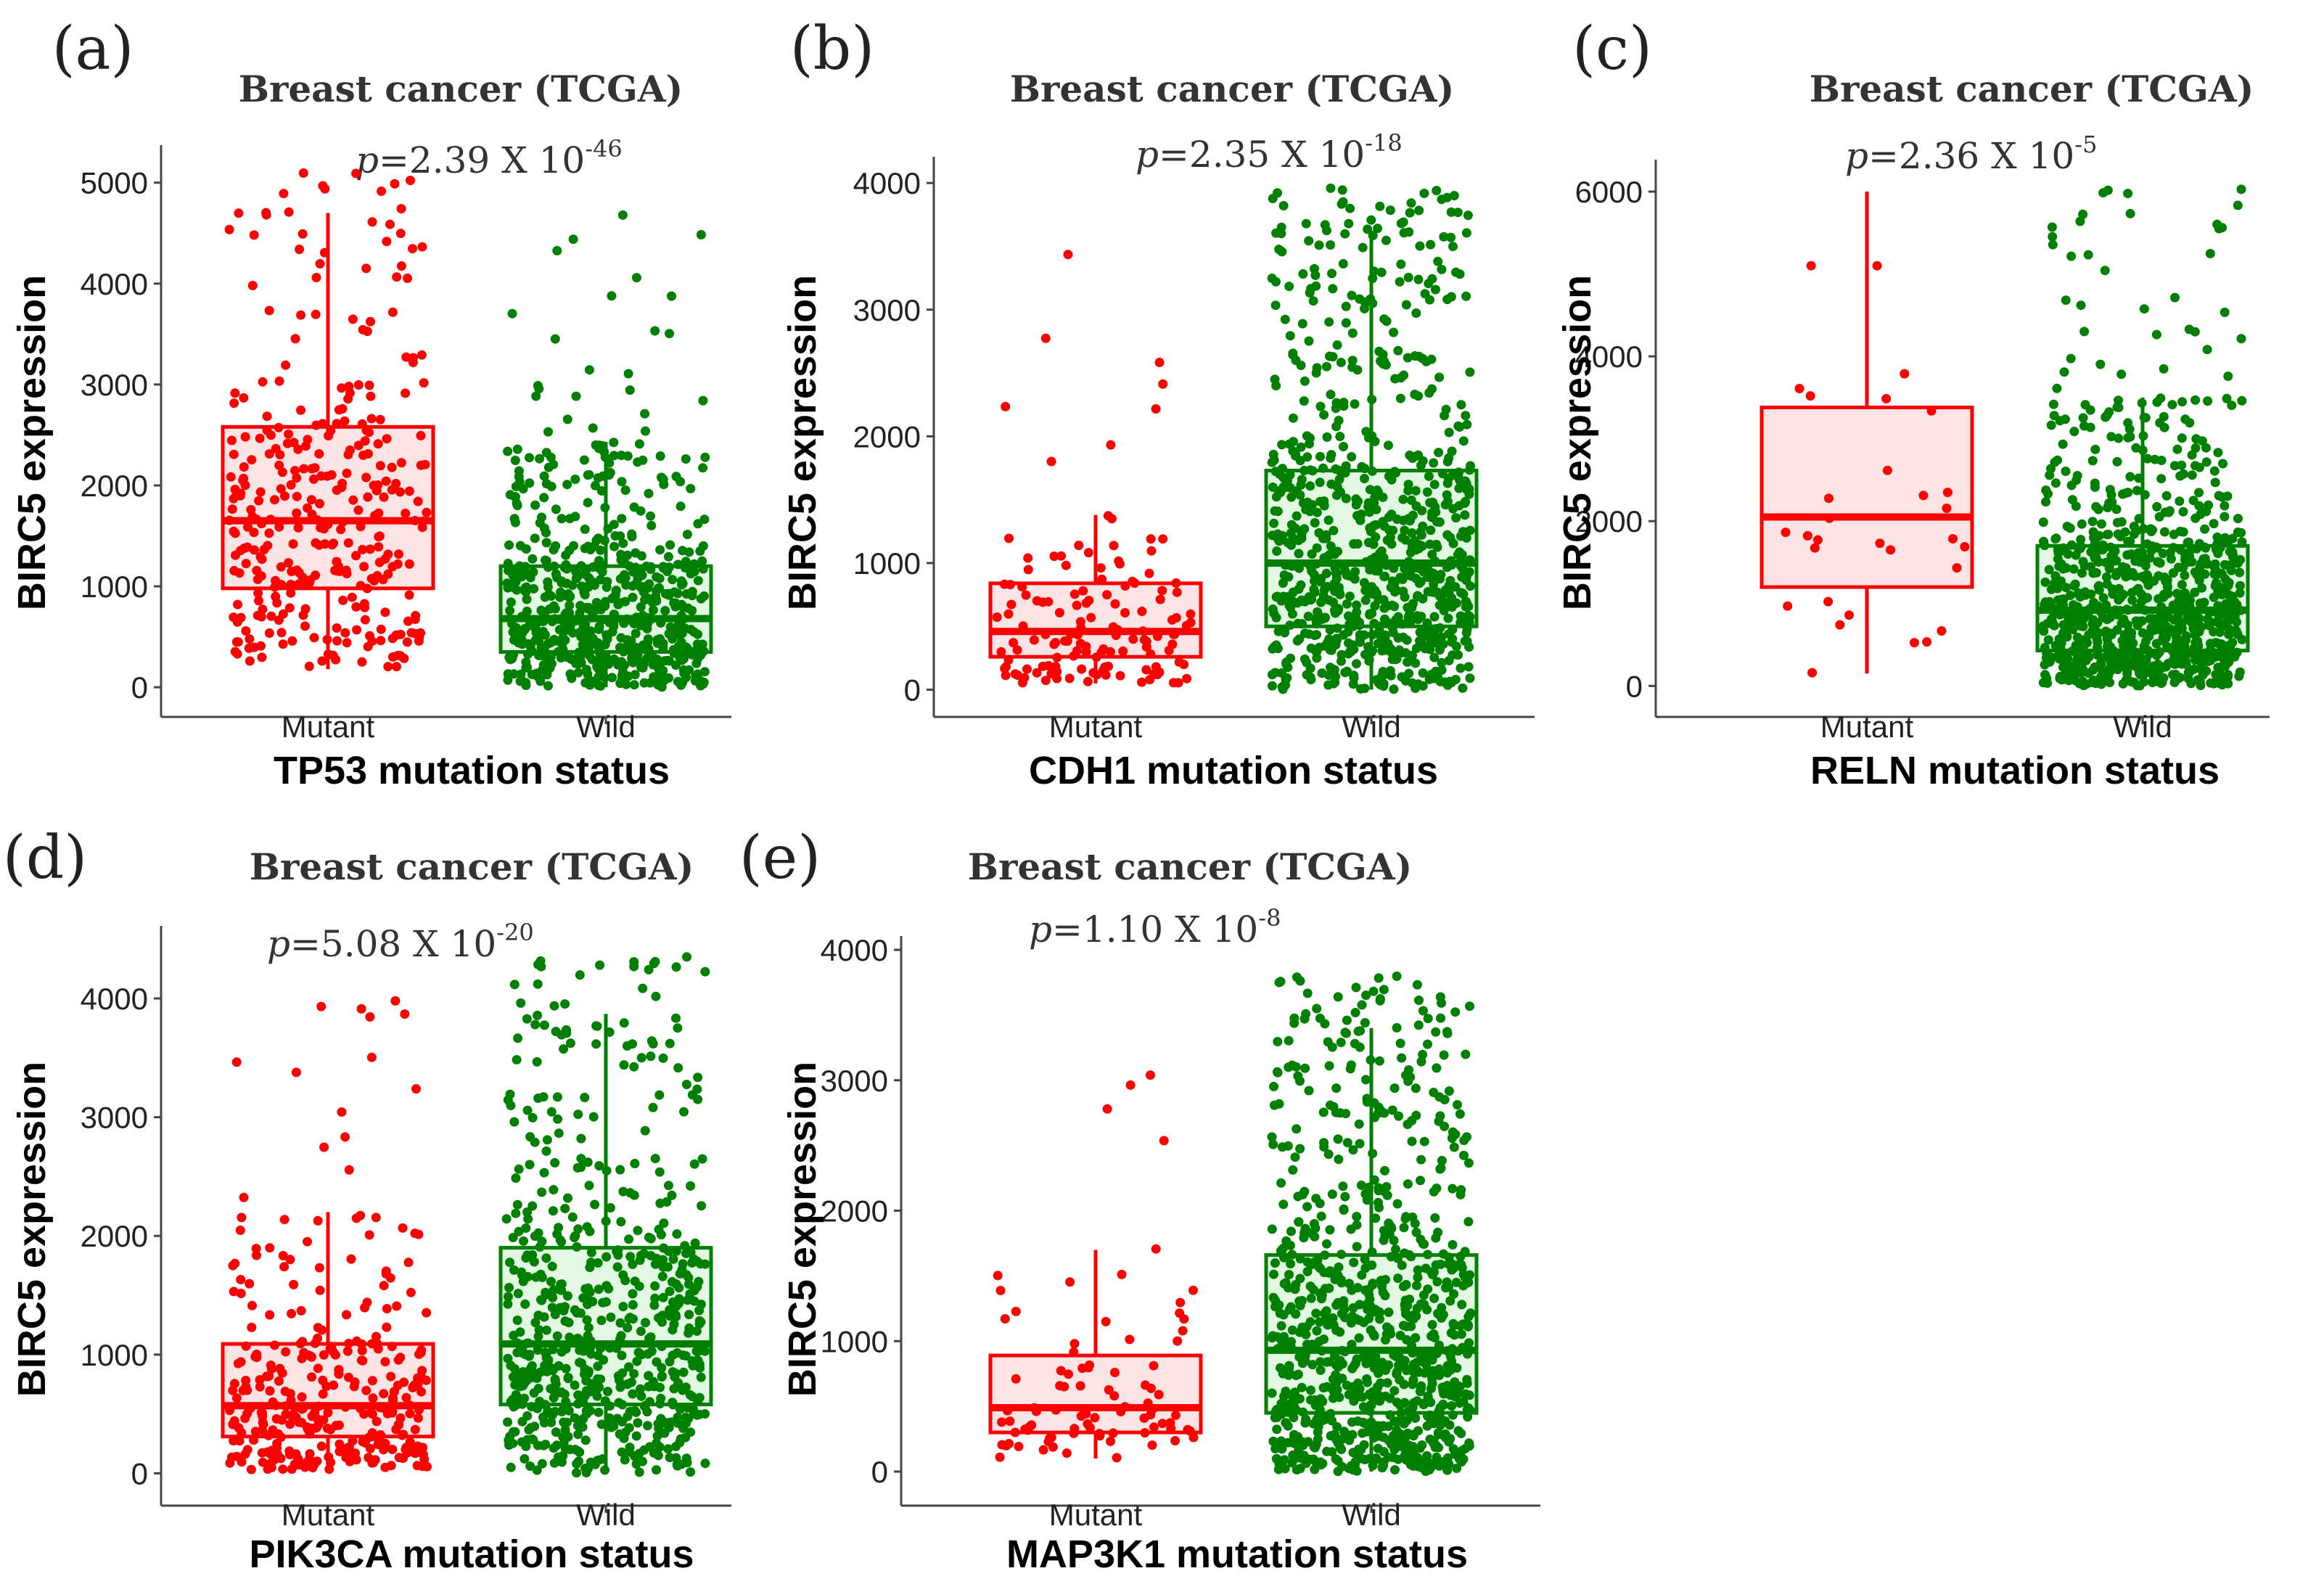 Image resolution: width=2324 pixels, height=1592 pixels. I want to click on x-axis-label: MAP3K1 mutation status, so click(1237, 1554).